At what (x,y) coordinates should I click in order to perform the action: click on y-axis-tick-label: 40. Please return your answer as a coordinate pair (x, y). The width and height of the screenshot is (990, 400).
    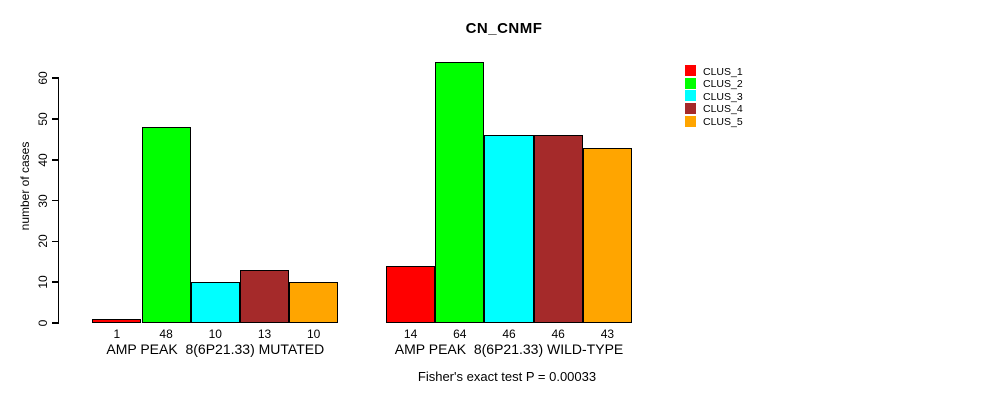
    Looking at the image, I should click on (43, 160).